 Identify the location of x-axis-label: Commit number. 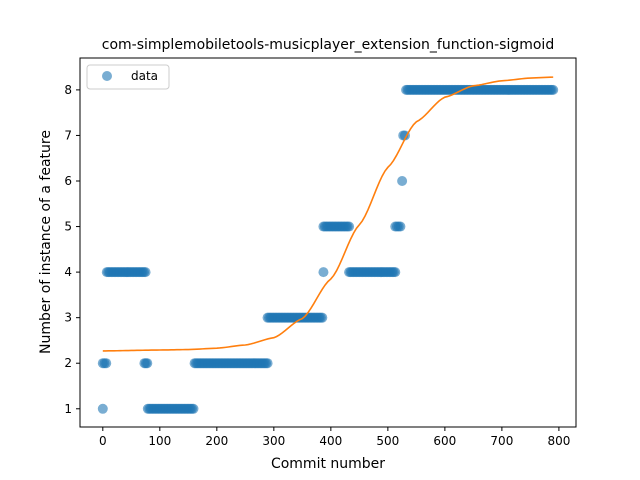
(328, 464).